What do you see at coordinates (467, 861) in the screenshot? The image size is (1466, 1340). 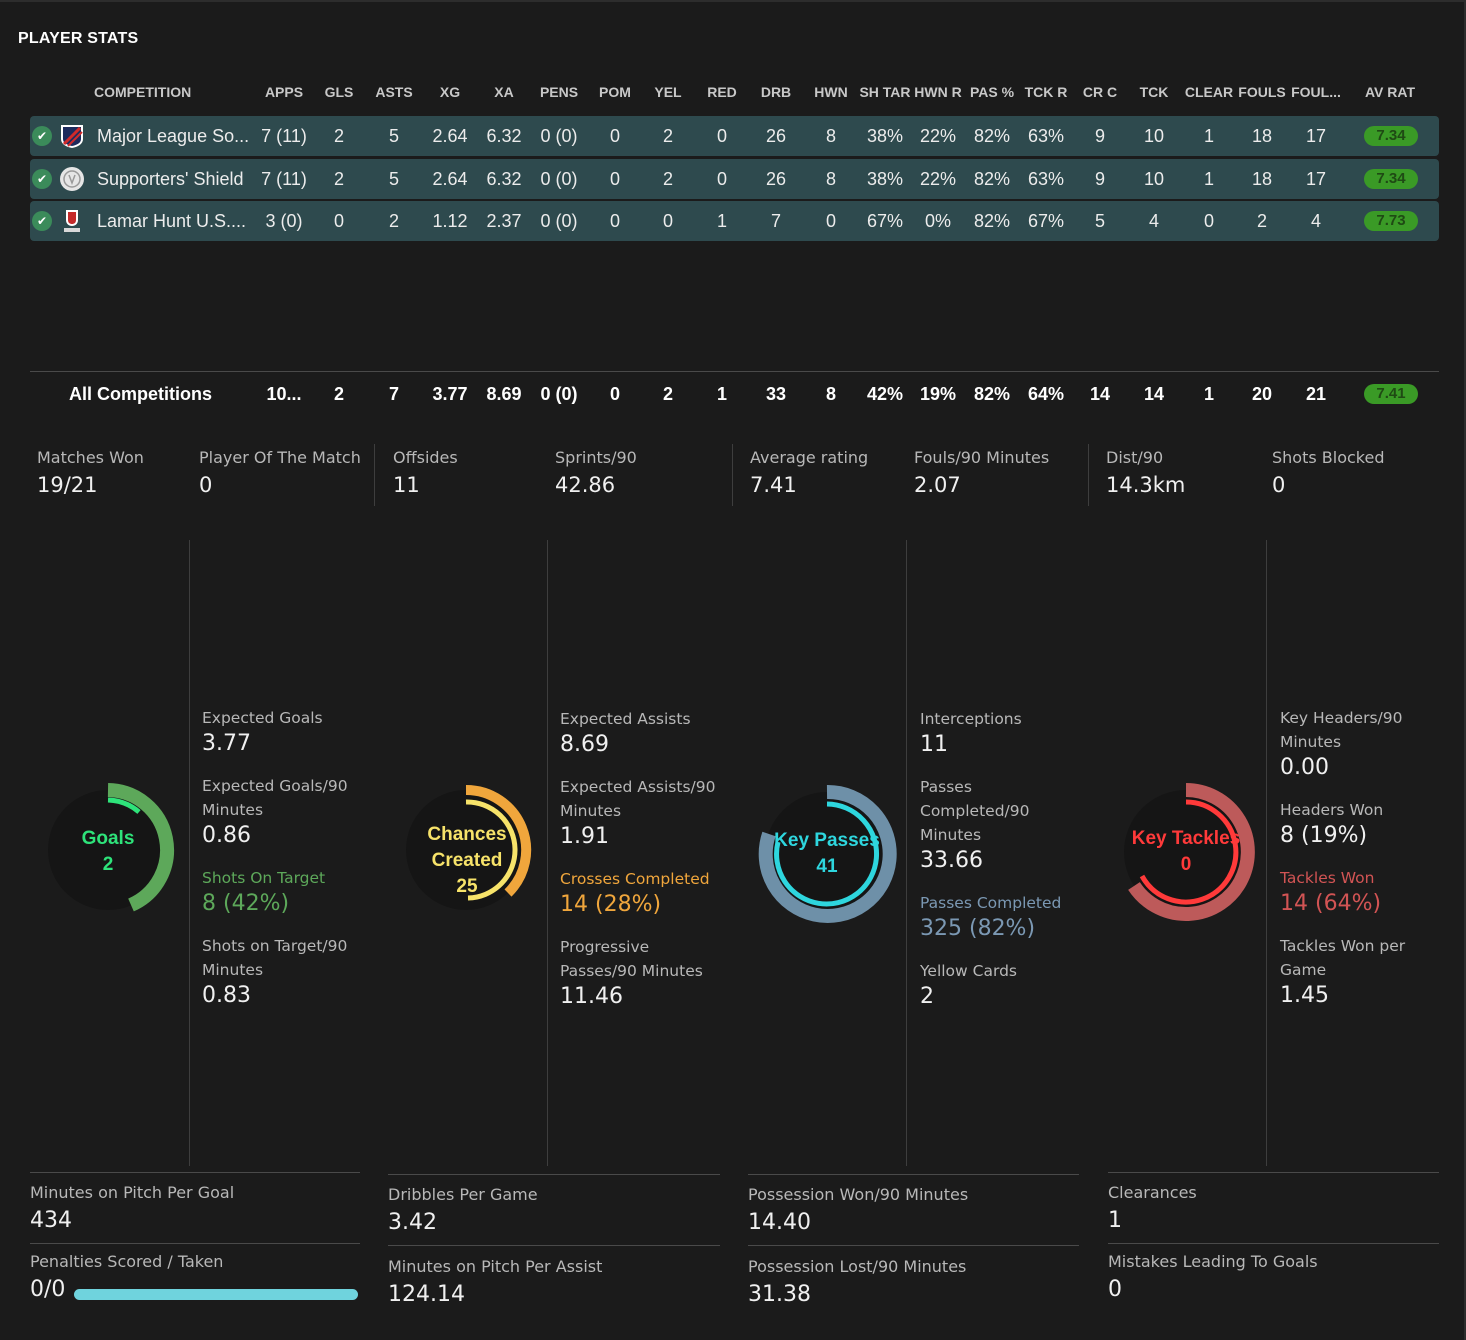 I see `chances-created-ring-label: Chances Created 25` at bounding box center [467, 861].